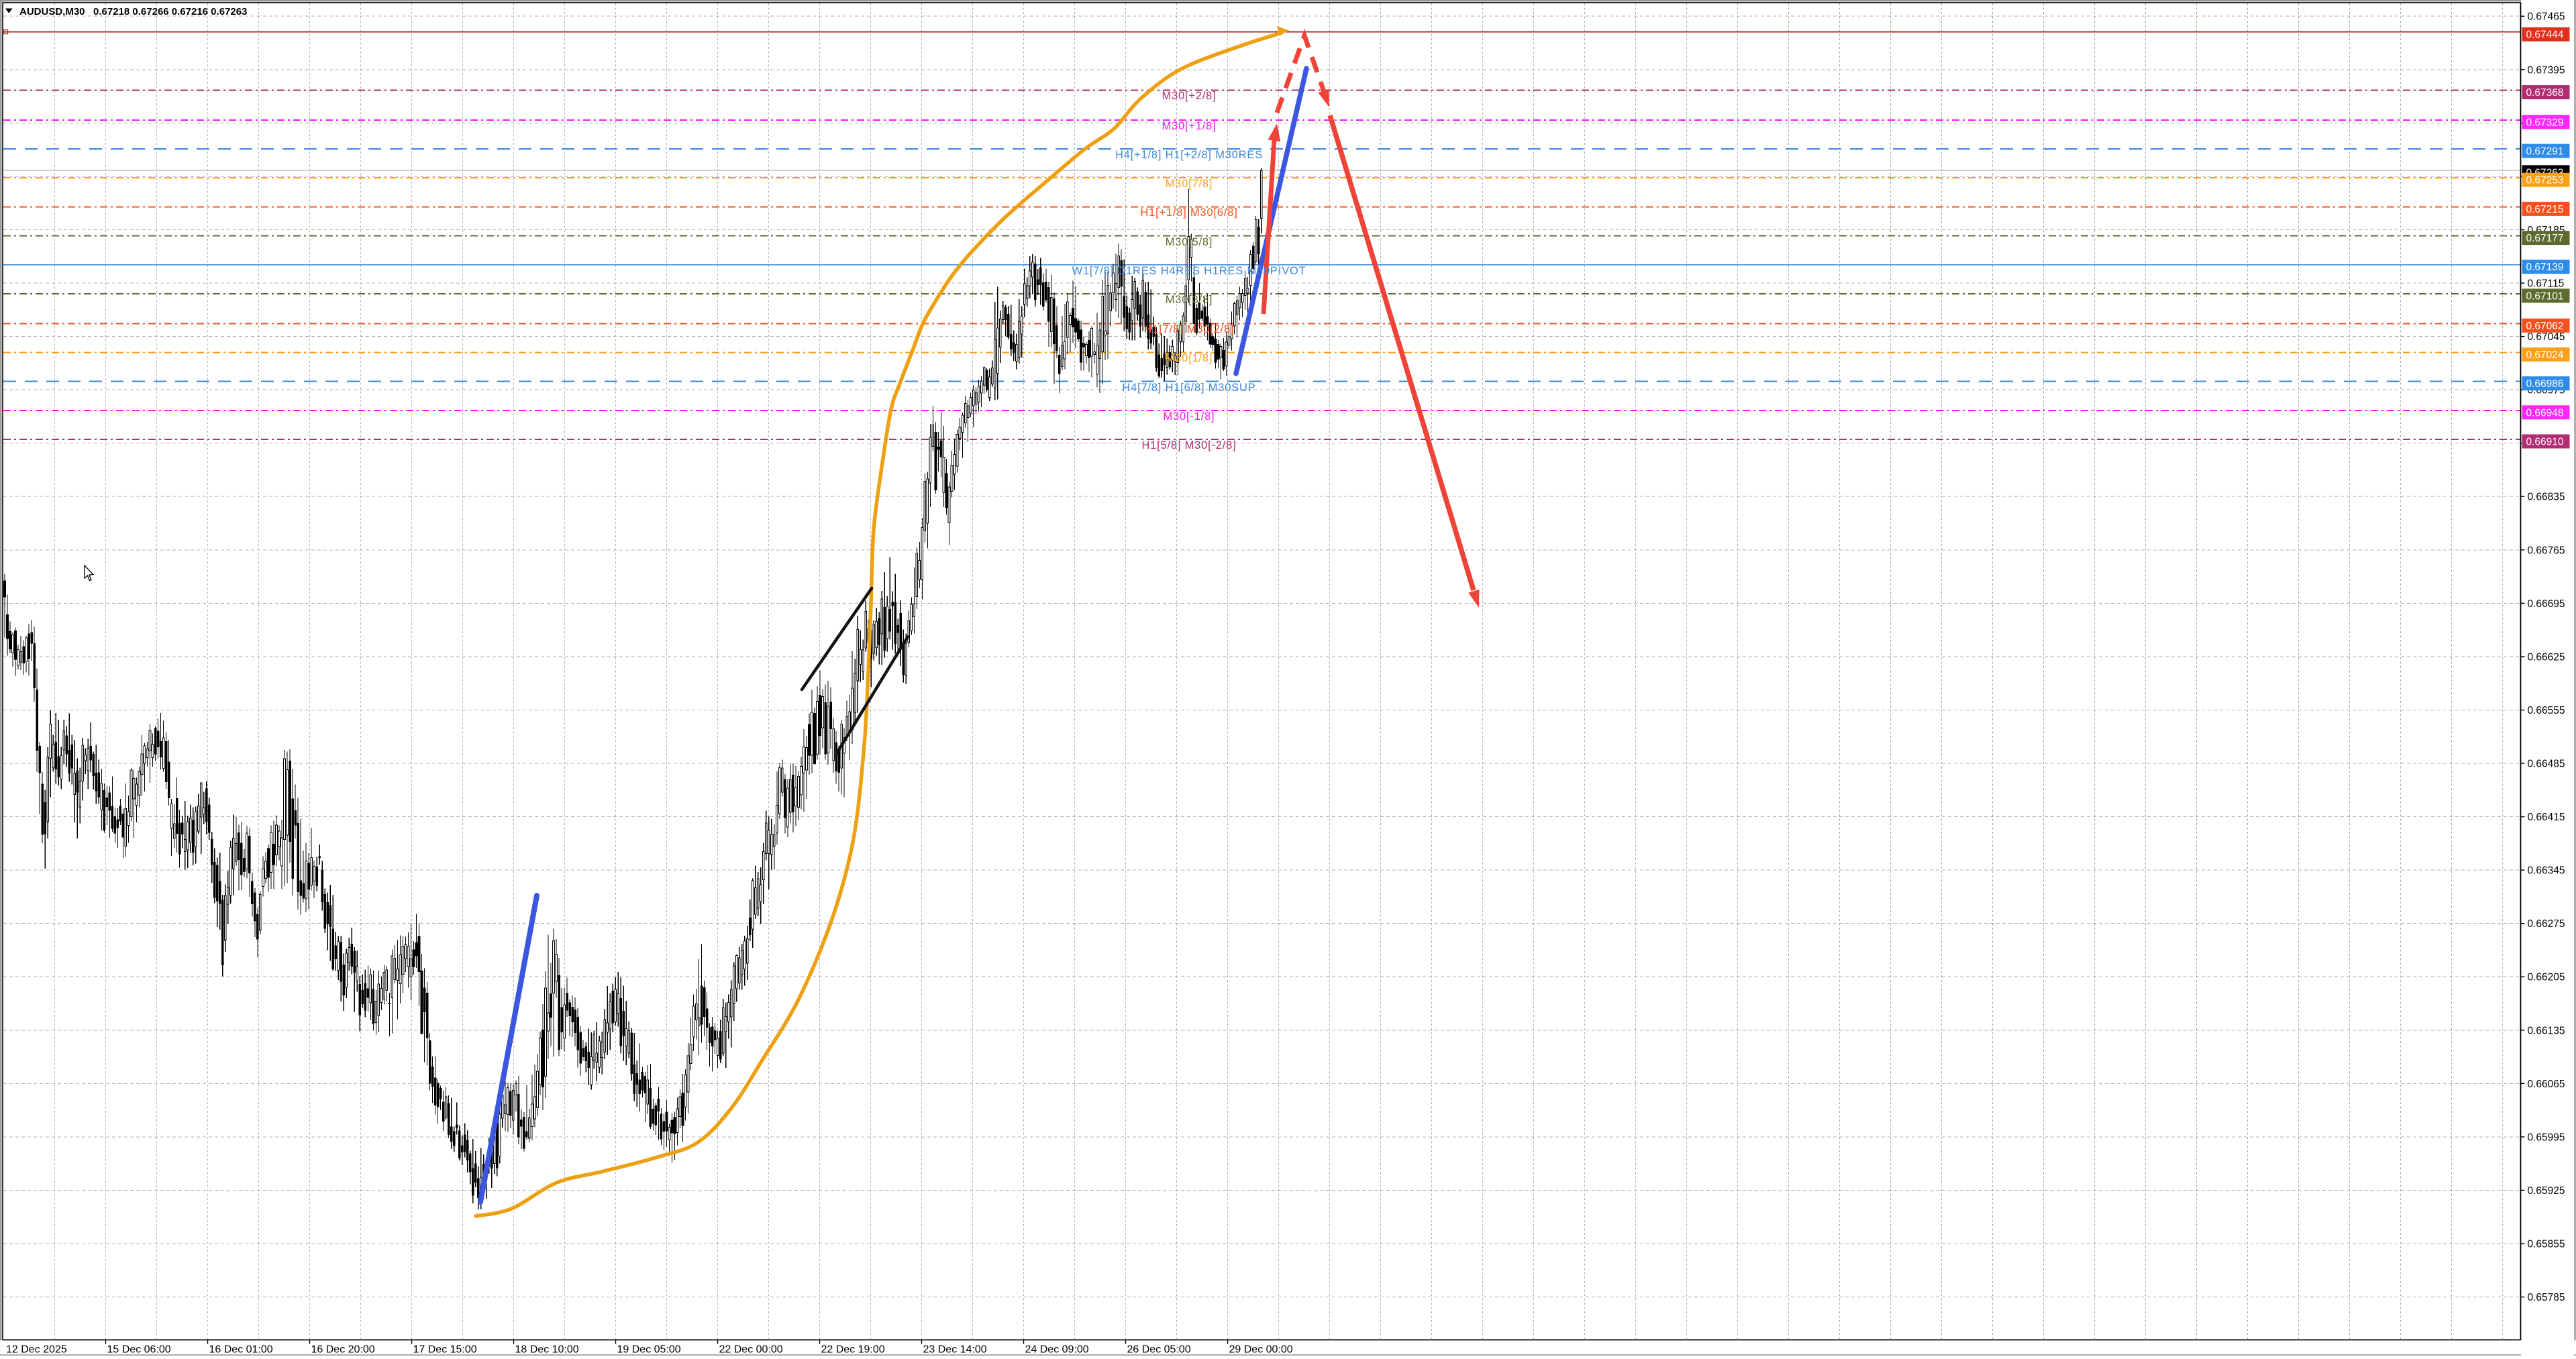 Image resolution: width=2576 pixels, height=1359 pixels. What do you see at coordinates (751, 1350) in the screenshot?
I see `svg-text: 22 Dec 00:00` at bounding box center [751, 1350].